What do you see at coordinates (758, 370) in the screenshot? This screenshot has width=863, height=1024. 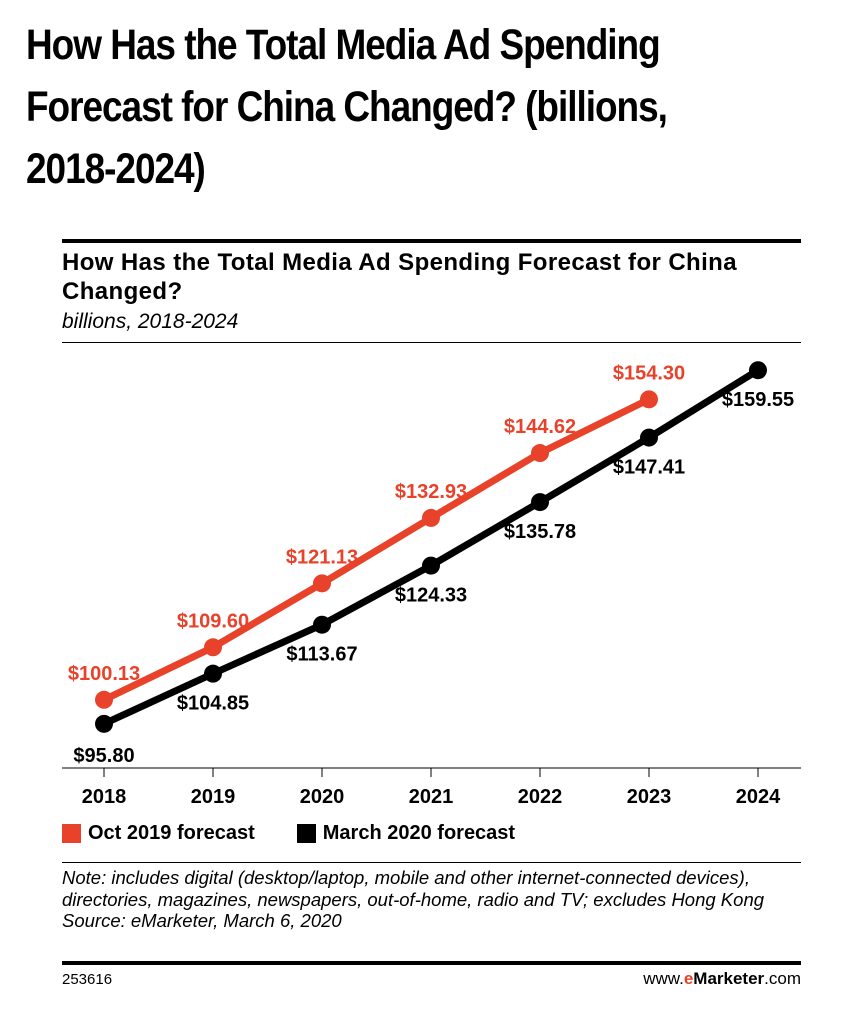 I see `point-march-2020-2024` at bounding box center [758, 370].